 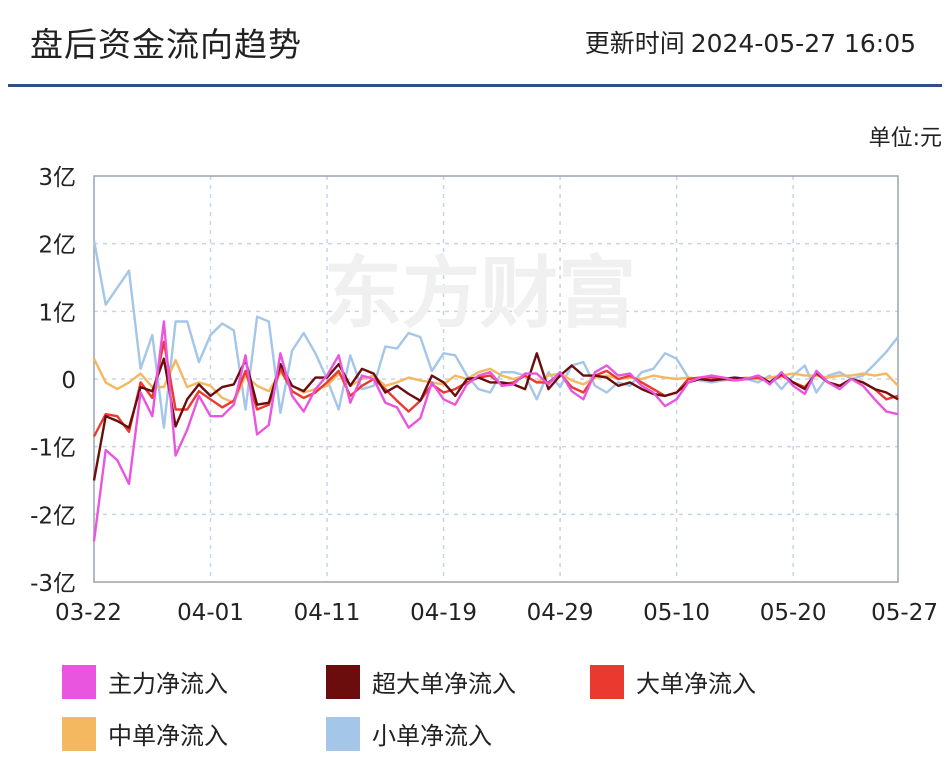 I want to click on header: 盘后资金流向趋势 更新时间 2024-05-27 16:05, so click(x=475, y=43).